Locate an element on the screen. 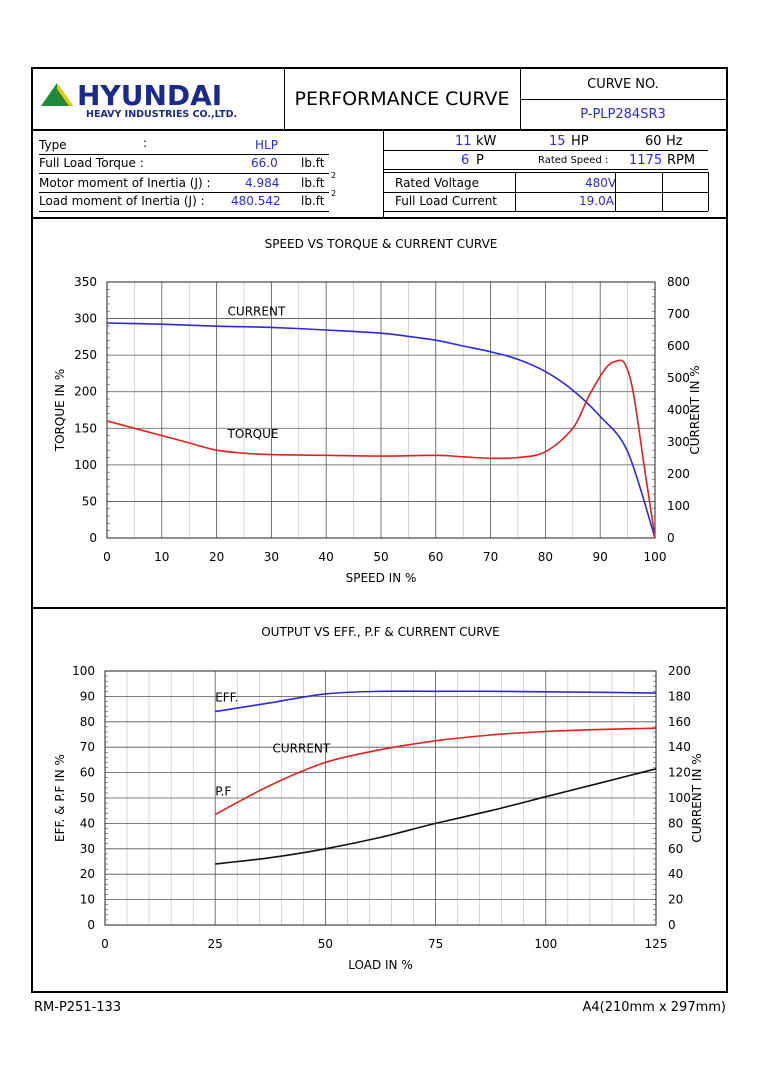  rated-voltage-label: Rated Voltage is located at coordinates (437, 183).